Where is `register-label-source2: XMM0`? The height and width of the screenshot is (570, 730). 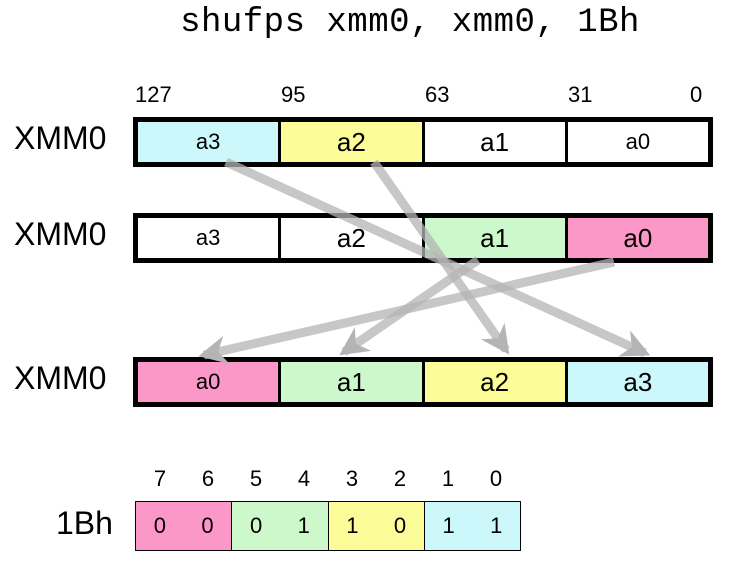 register-label-source2: XMM0 is located at coordinates (60, 234).